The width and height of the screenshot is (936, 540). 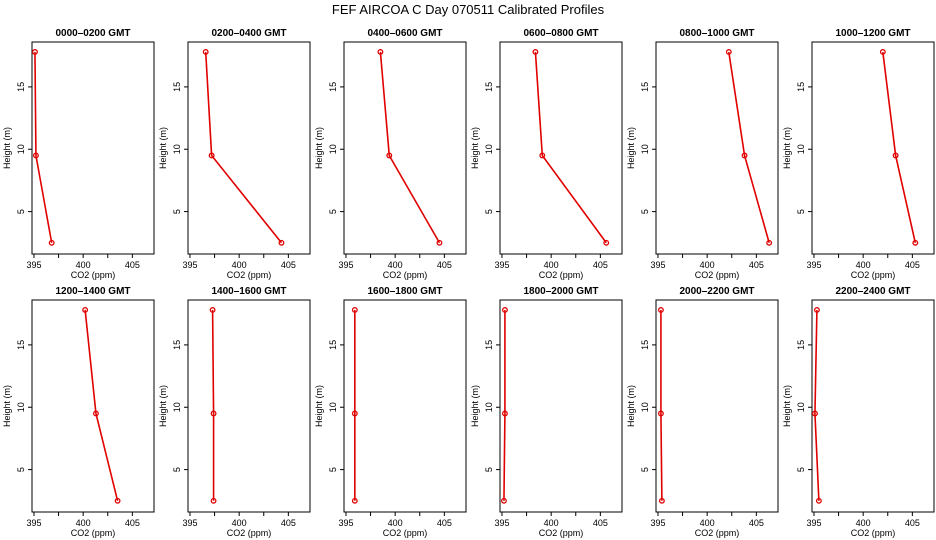 I want to click on panel-title: 0200–0400 GMT, so click(x=248, y=33).